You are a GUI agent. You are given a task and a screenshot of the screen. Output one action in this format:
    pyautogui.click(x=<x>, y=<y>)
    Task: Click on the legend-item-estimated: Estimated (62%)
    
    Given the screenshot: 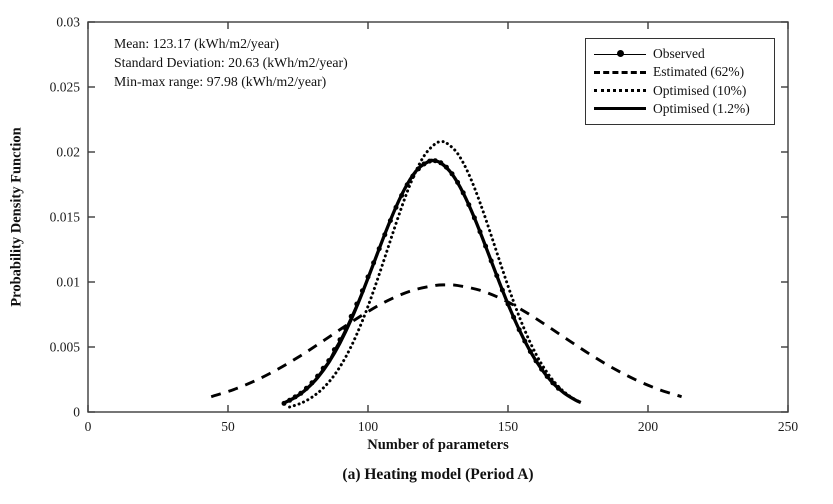 What is the action you would take?
    pyautogui.click(x=680, y=72)
    